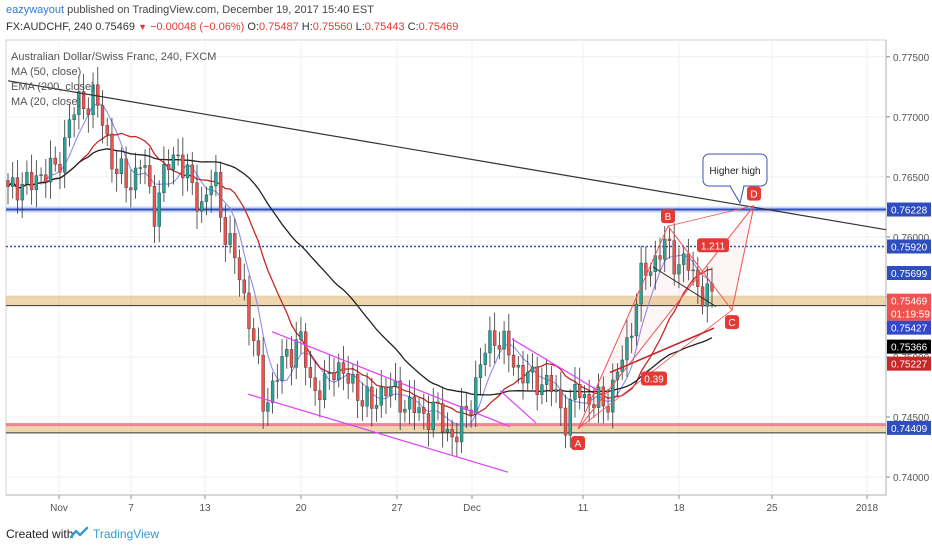 This screenshot has width=932, height=550. What do you see at coordinates (909, 348) in the screenshot?
I see `price-tag-label: 0.75366` at bounding box center [909, 348].